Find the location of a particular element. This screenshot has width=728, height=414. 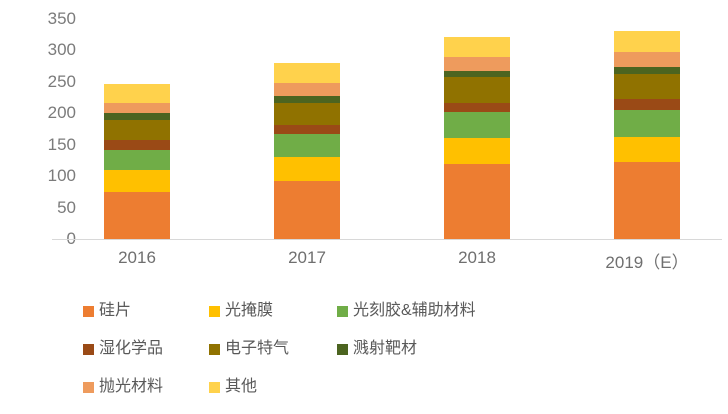

y-axis-tick-label: 250 is located at coordinates (61, 81).